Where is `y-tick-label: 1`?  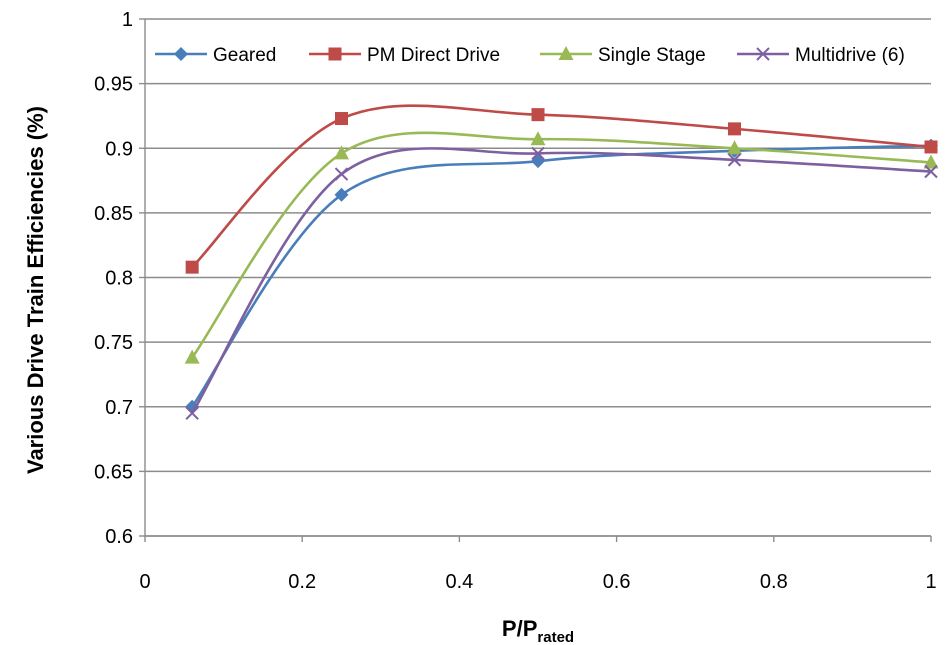 y-tick-label: 1 is located at coordinates (127, 20).